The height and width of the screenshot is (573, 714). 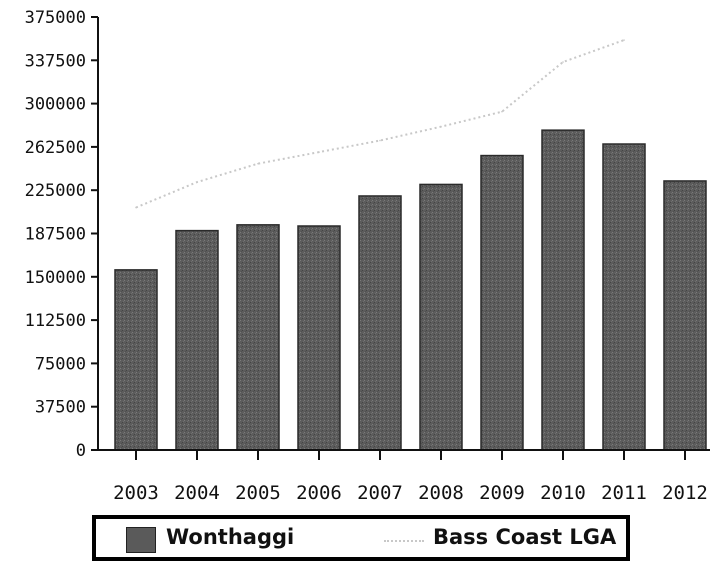 What do you see at coordinates (258, 493) in the screenshot?
I see `x-tick-label: 2005` at bounding box center [258, 493].